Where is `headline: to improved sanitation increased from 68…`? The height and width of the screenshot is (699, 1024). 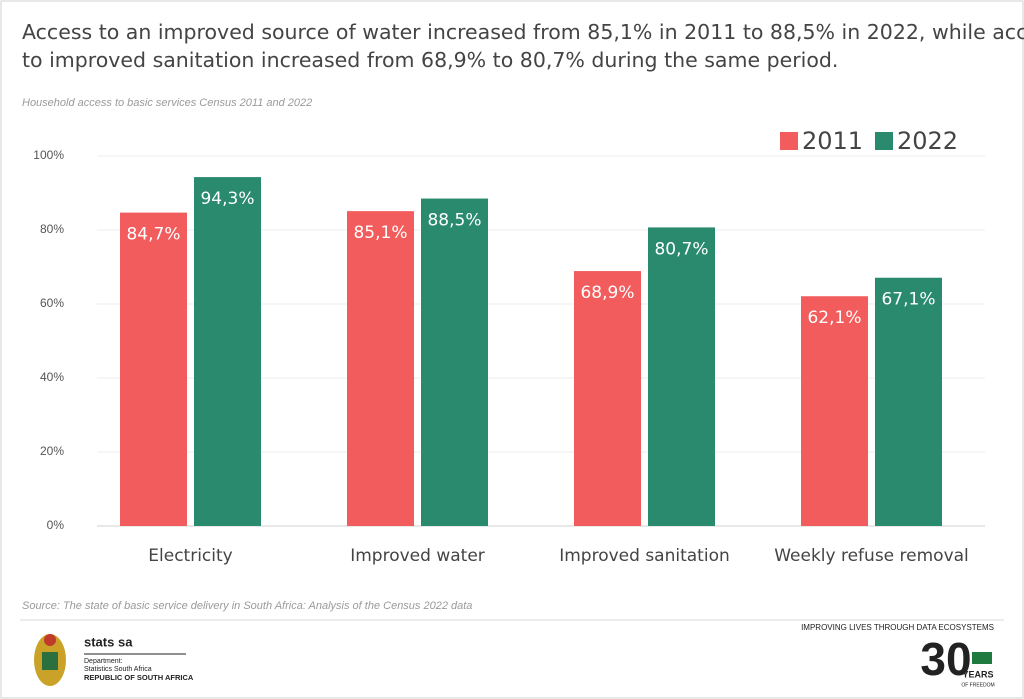 headline: to improved sanitation increased from 68… is located at coordinates (430, 60).